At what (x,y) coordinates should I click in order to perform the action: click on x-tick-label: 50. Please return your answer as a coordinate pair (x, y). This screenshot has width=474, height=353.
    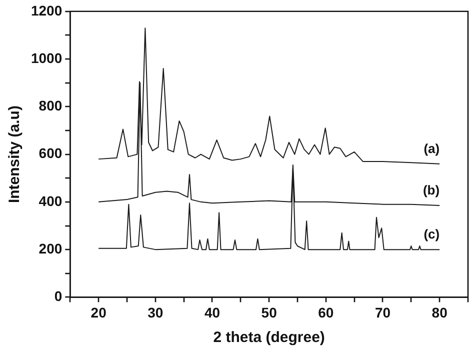
    Looking at the image, I should click on (269, 312).